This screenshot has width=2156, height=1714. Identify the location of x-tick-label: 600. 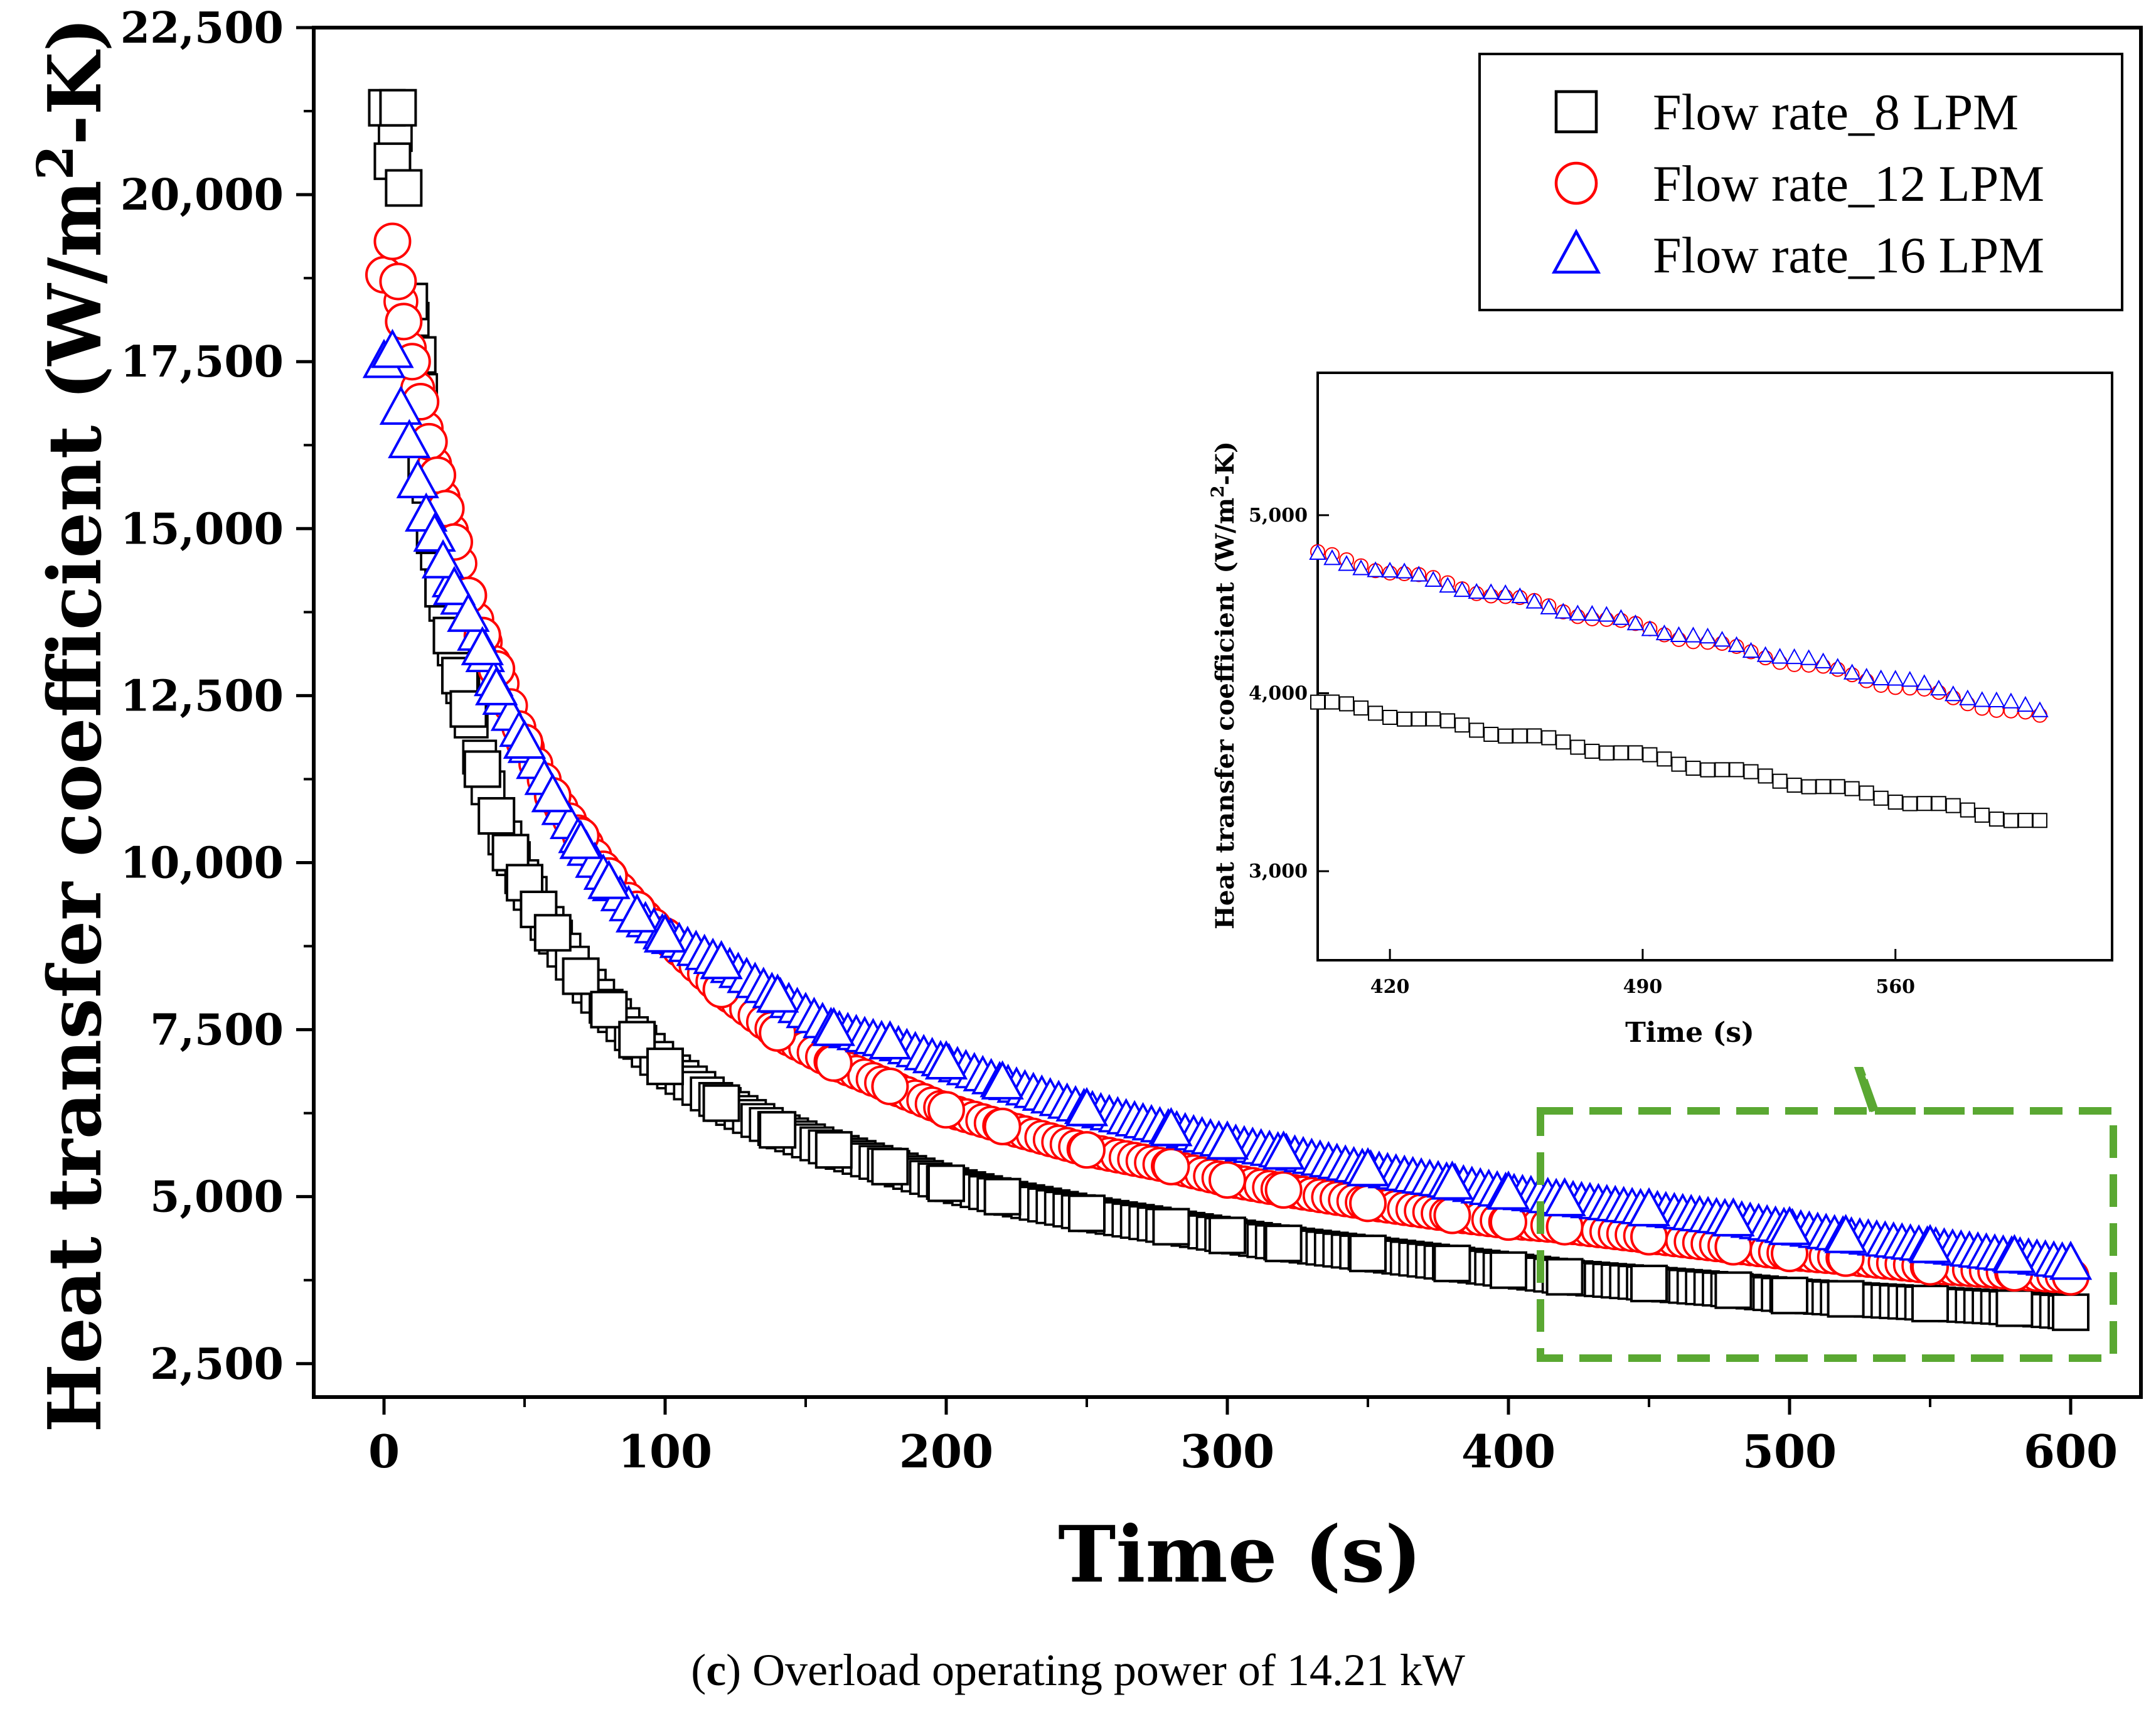
(2071, 1451).